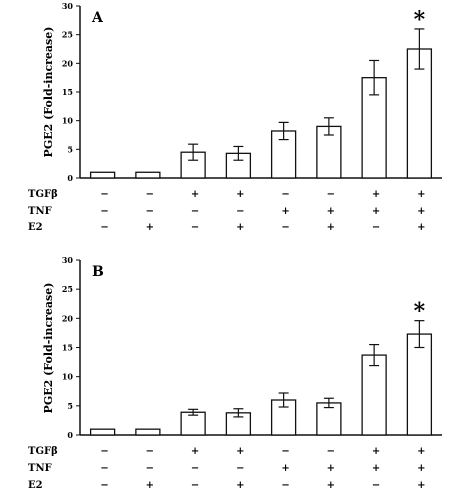 This screenshot has width=474, height=490. Describe the element at coordinates (98, 272) in the screenshot. I see `panel-letter: B` at that location.